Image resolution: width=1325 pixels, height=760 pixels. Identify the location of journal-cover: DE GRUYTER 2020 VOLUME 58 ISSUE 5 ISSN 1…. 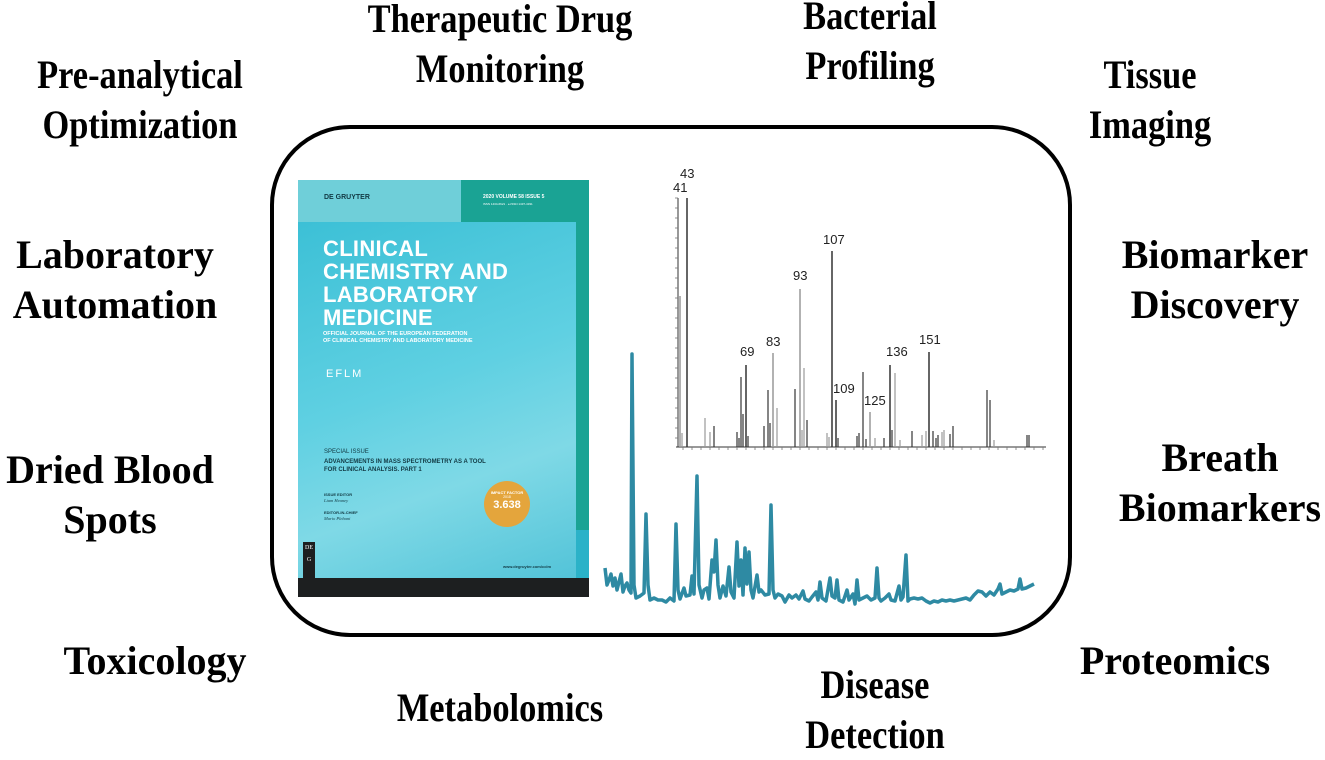
(443, 388).